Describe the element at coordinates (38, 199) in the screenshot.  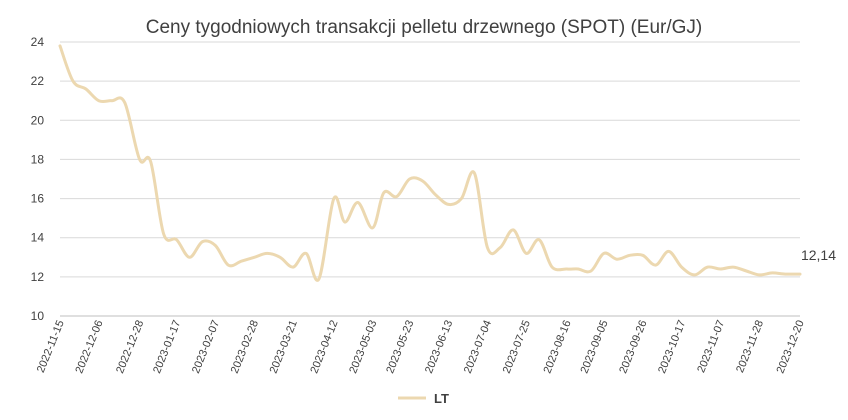
I see `y-tick-label: 16` at that location.